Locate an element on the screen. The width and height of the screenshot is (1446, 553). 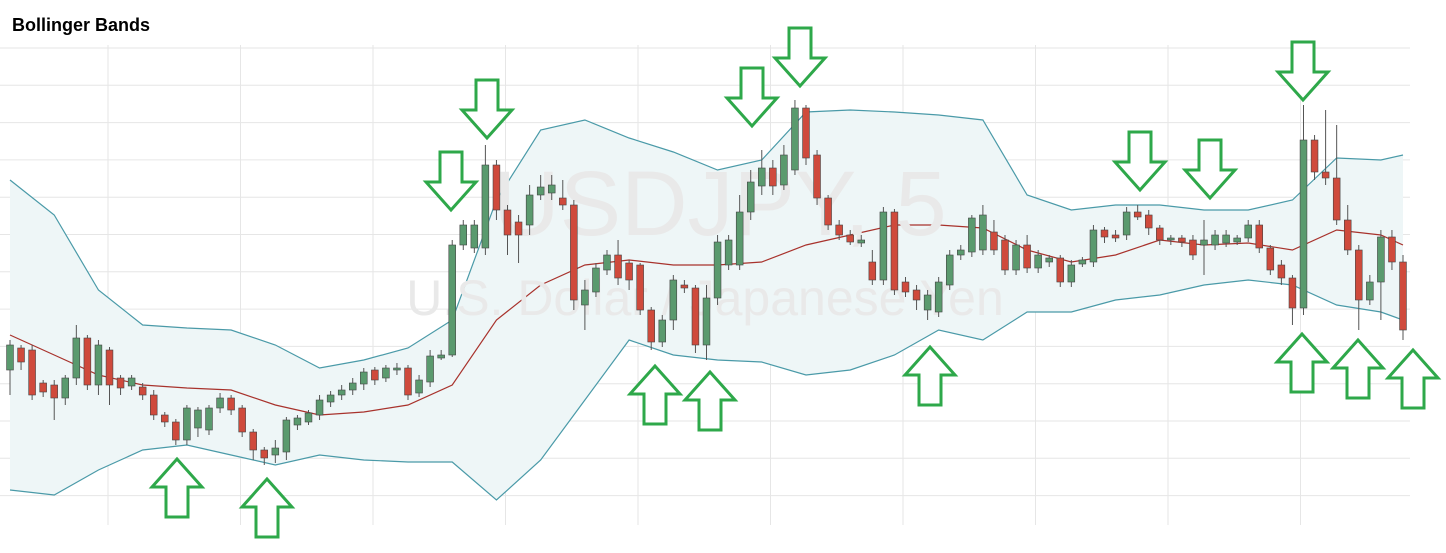
watermark: USDJPY, 5 is located at coordinates (719, 204).